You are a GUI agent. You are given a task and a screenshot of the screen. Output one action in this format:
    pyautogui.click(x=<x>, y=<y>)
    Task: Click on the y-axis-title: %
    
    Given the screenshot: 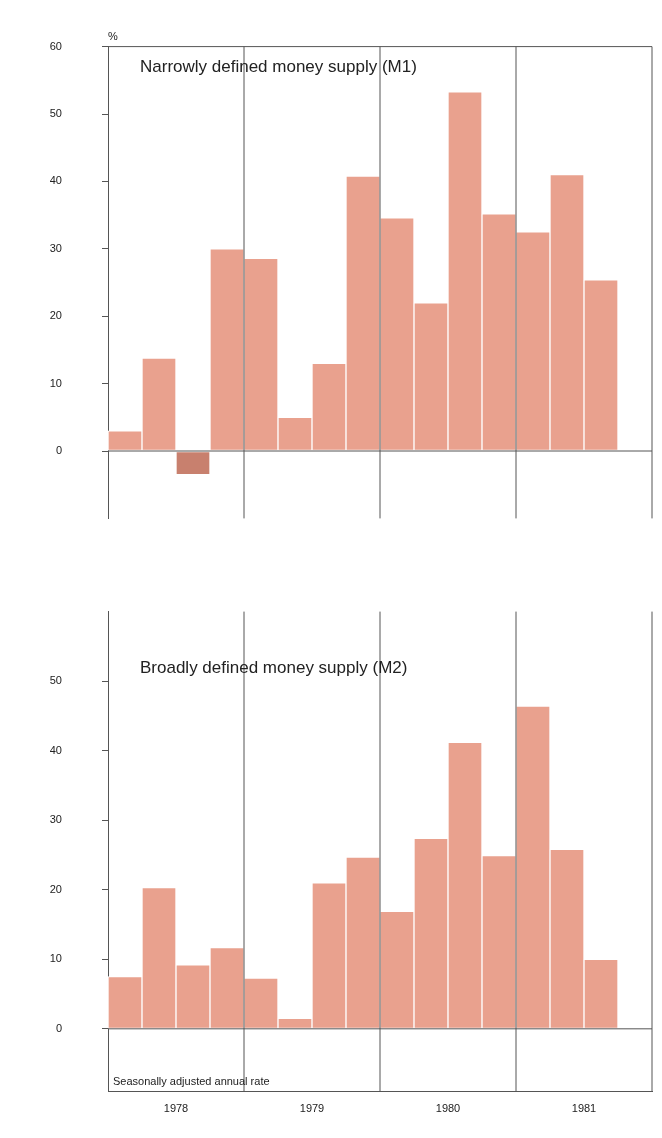 What is the action you would take?
    pyautogui.click(x=113, y=36)
    